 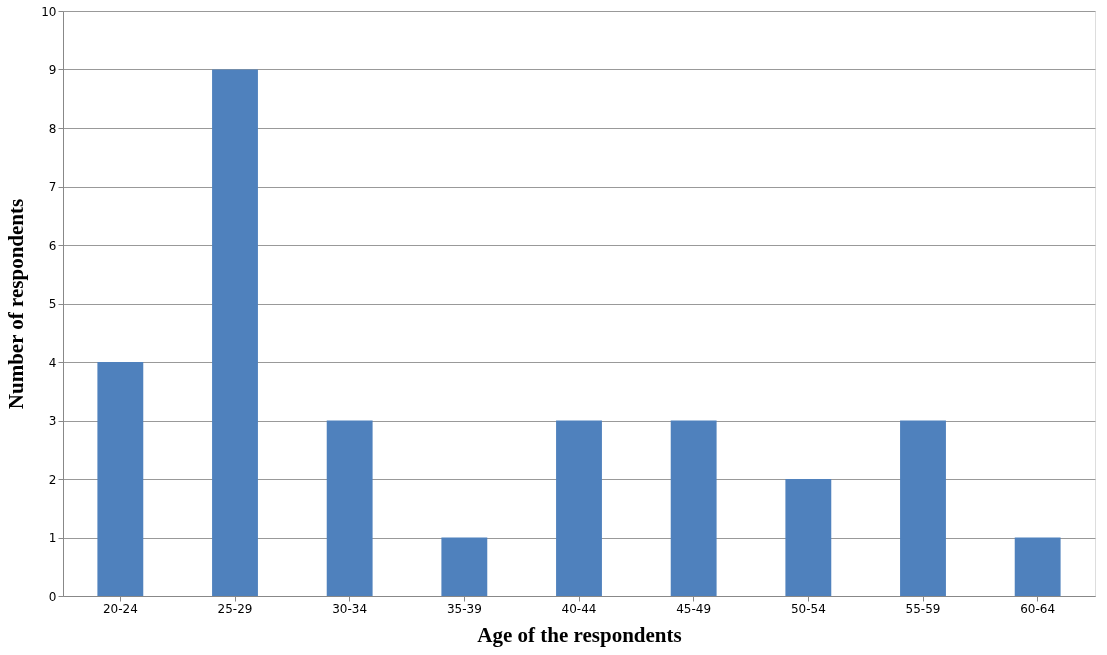 What do you see at coordinates (52, 70) in the screenshot?
I see `y-tick-label: 9` at bounding box center [52, 70].